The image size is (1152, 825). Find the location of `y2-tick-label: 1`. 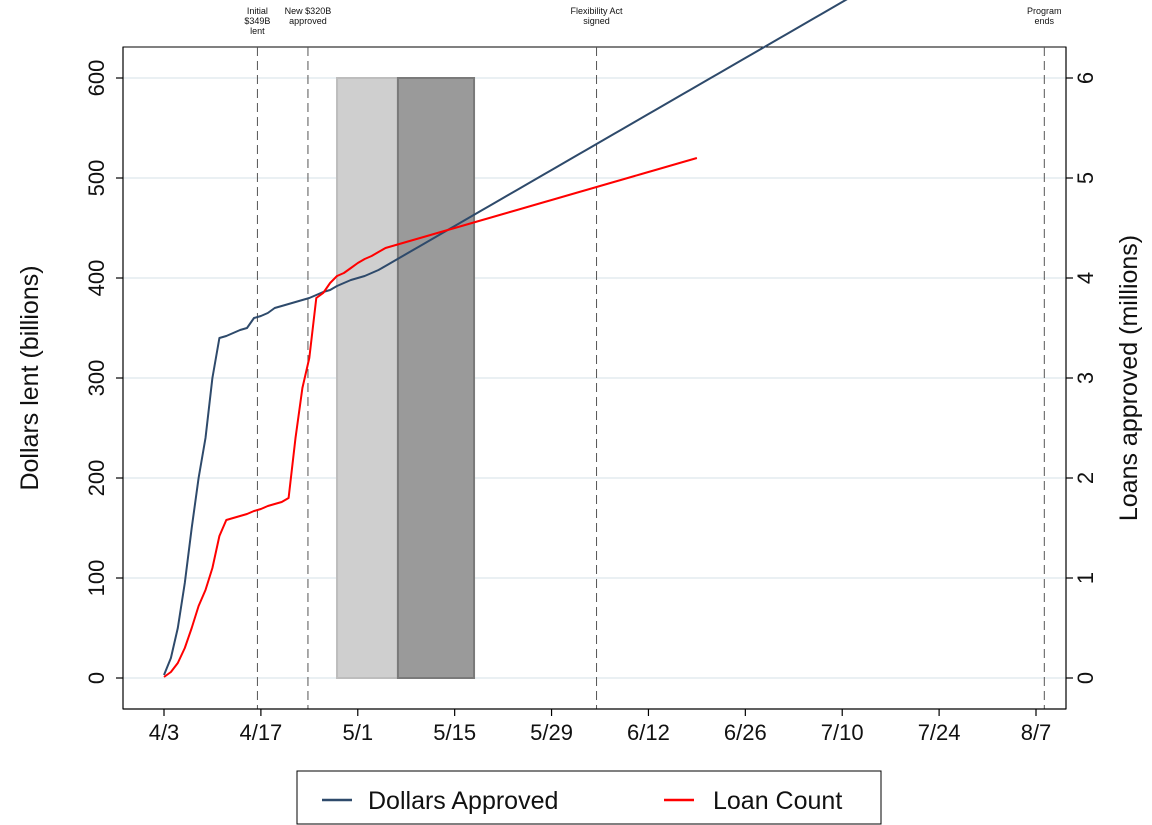

y2-tick-label: 1 is located at coordinates (1085, 578).